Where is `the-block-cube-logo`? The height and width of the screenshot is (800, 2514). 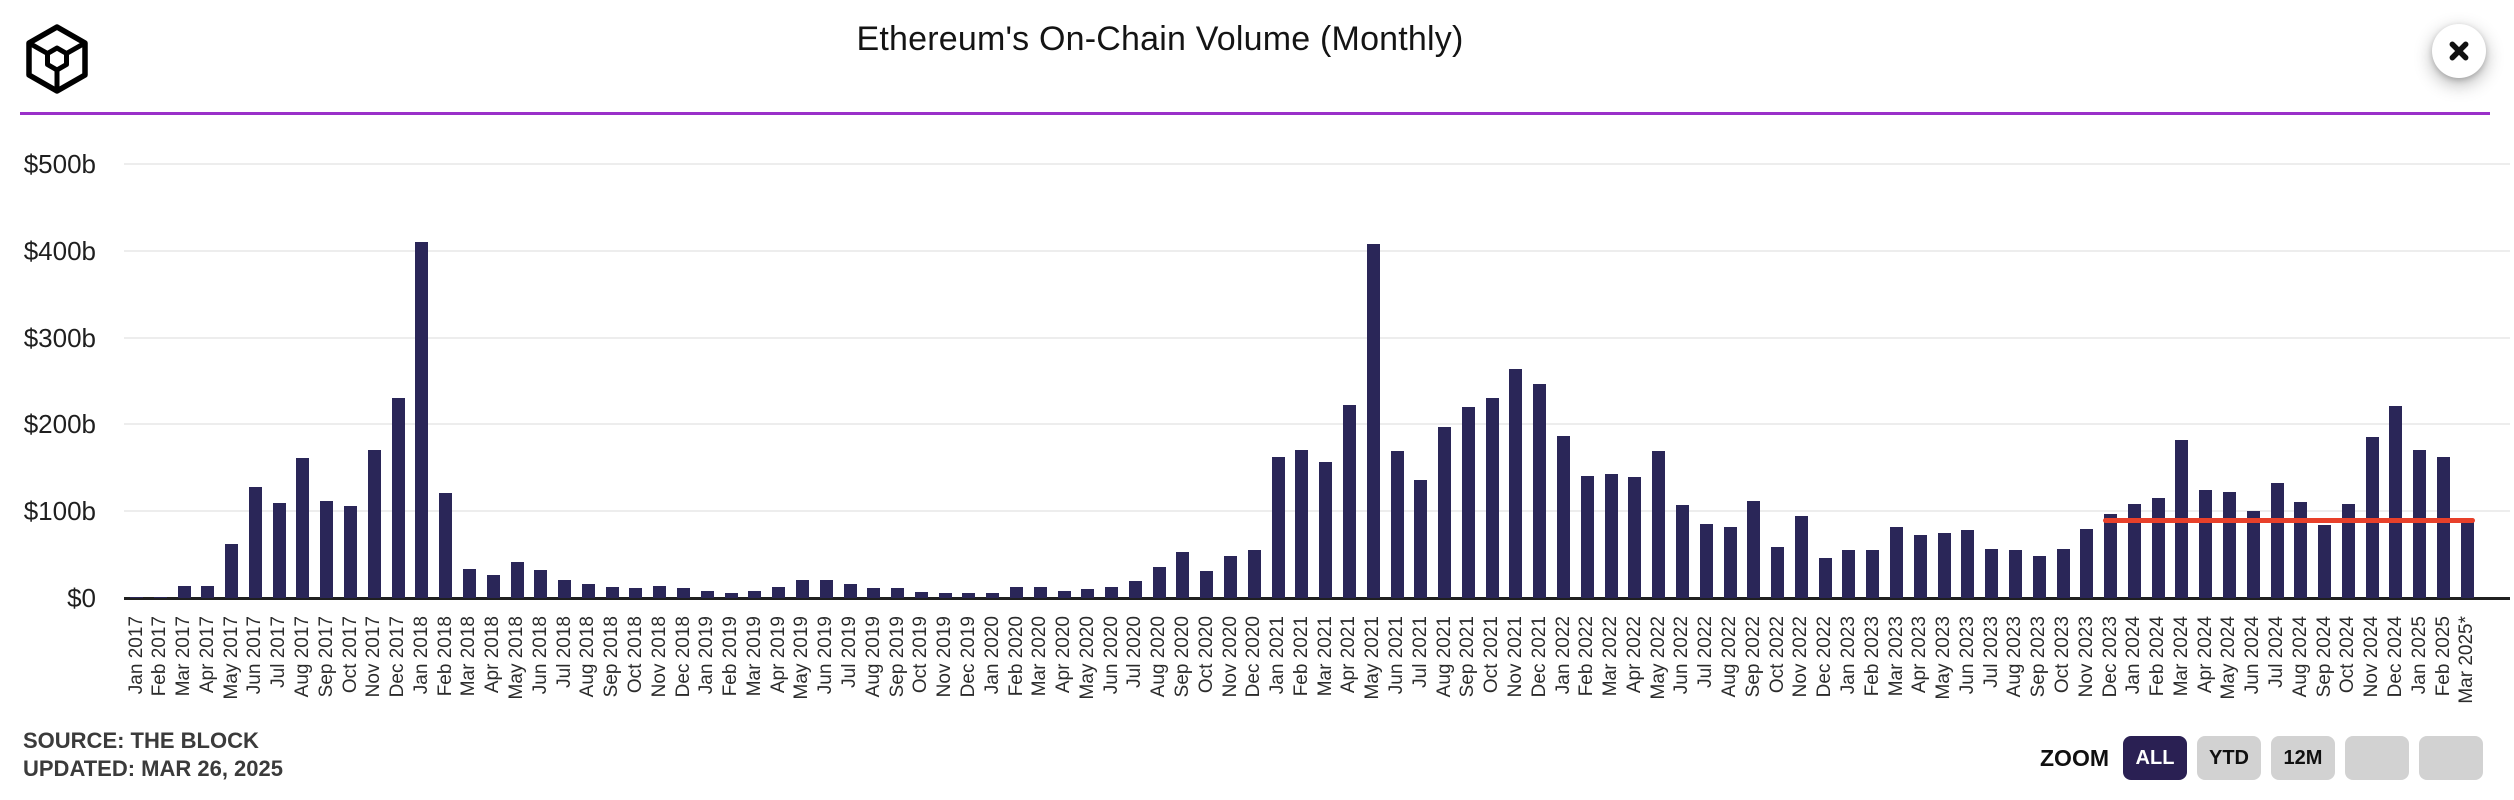
the-block-cube-logo is located at coordinates (57, 59).